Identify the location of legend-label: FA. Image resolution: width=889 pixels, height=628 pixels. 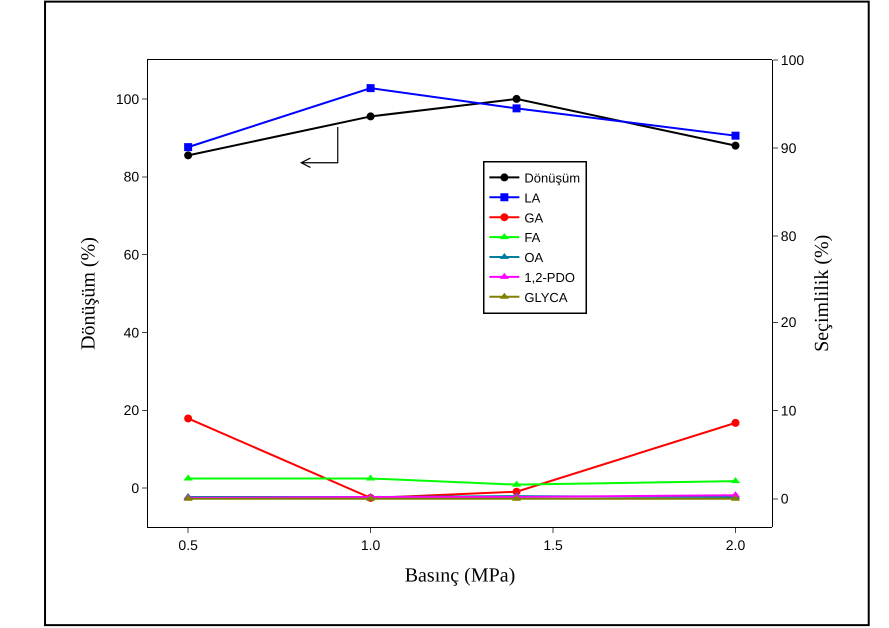
(532, 238).